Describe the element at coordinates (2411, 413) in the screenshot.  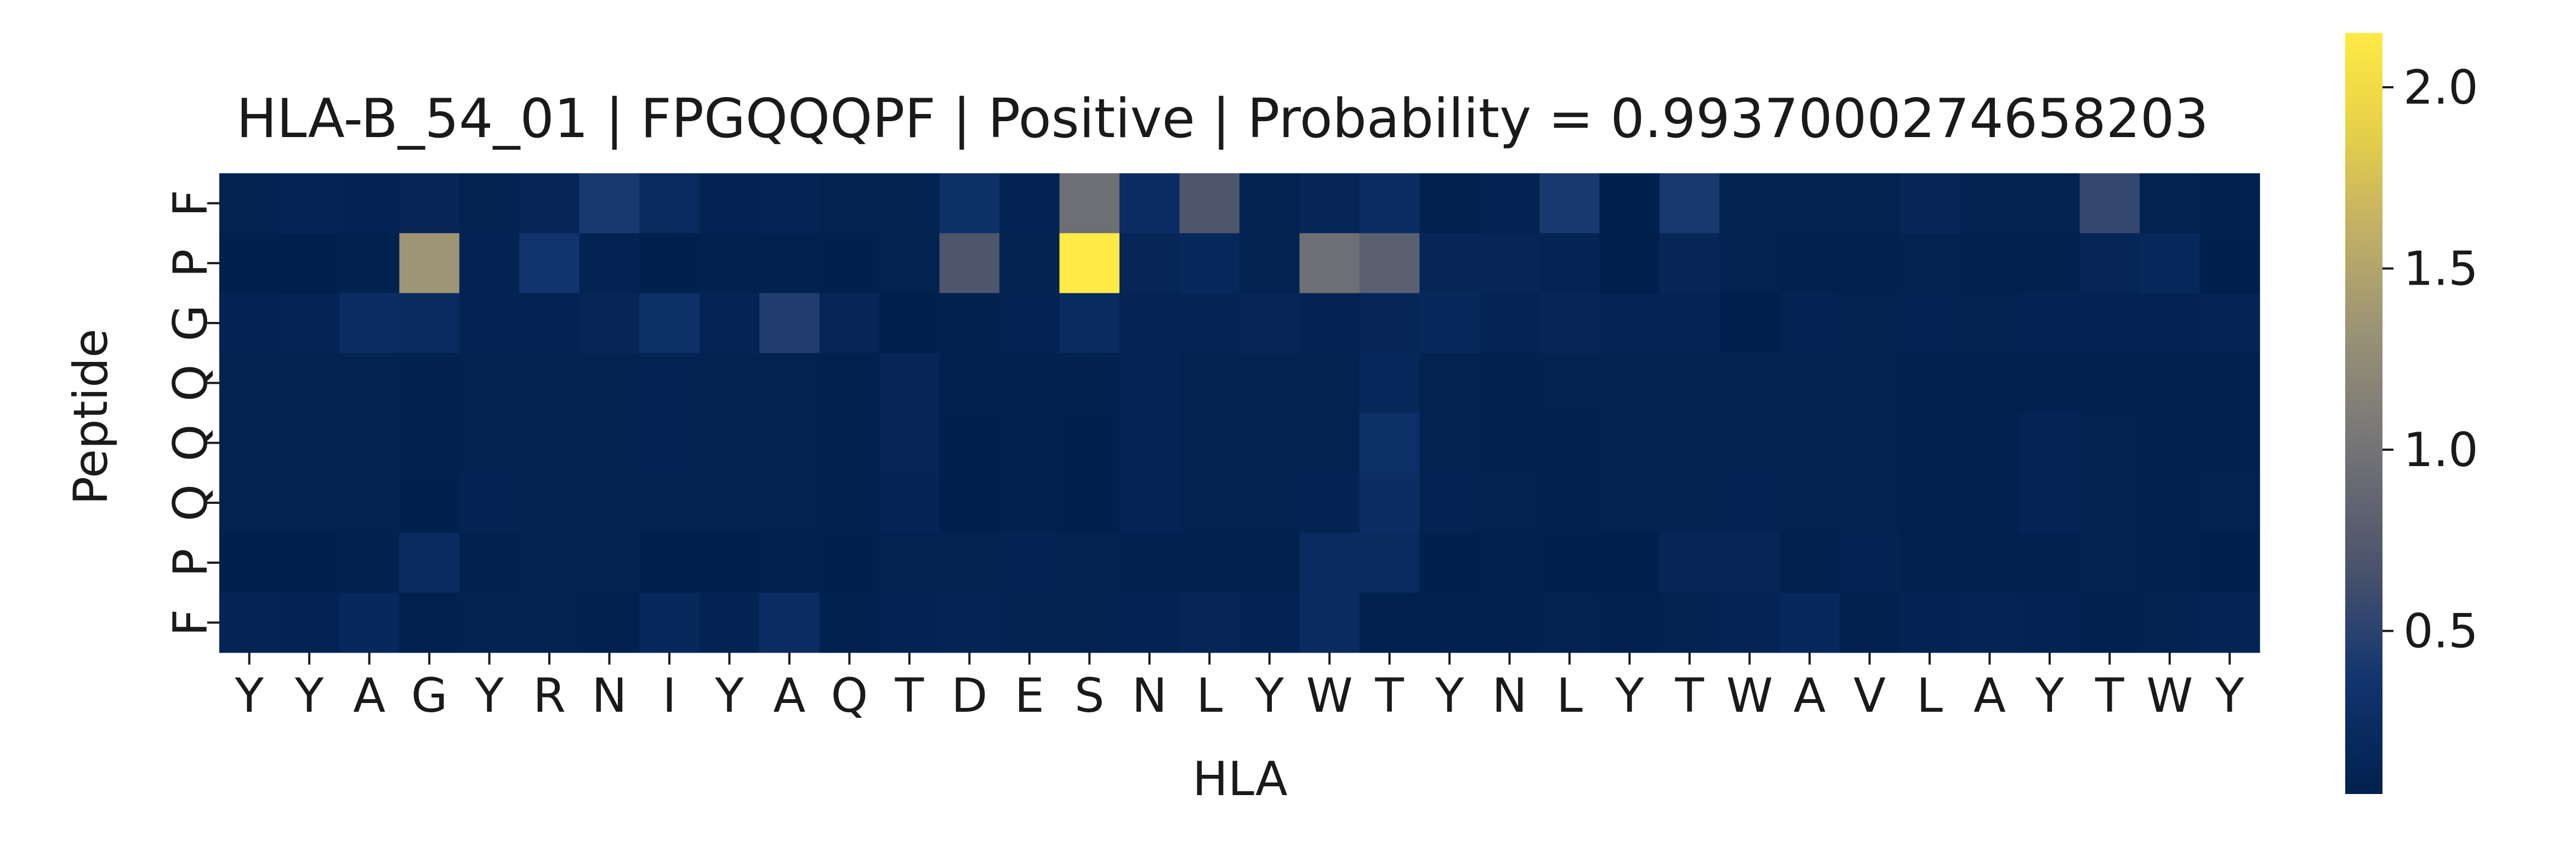
I see `colorbar: 0.5 1.0 1.5 2.0` at that location.